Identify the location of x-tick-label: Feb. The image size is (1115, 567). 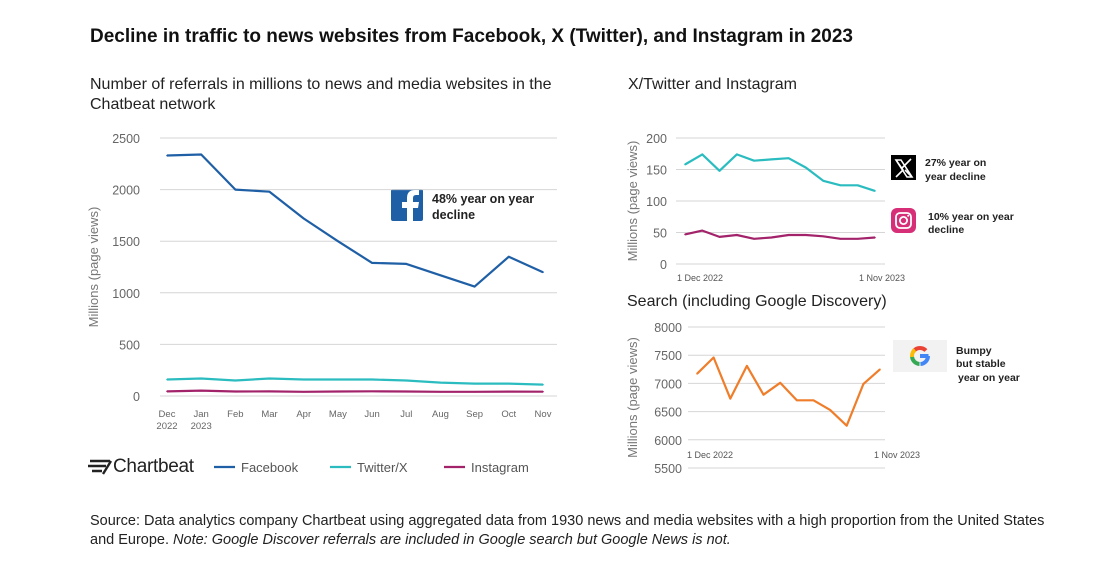
(235, 414).